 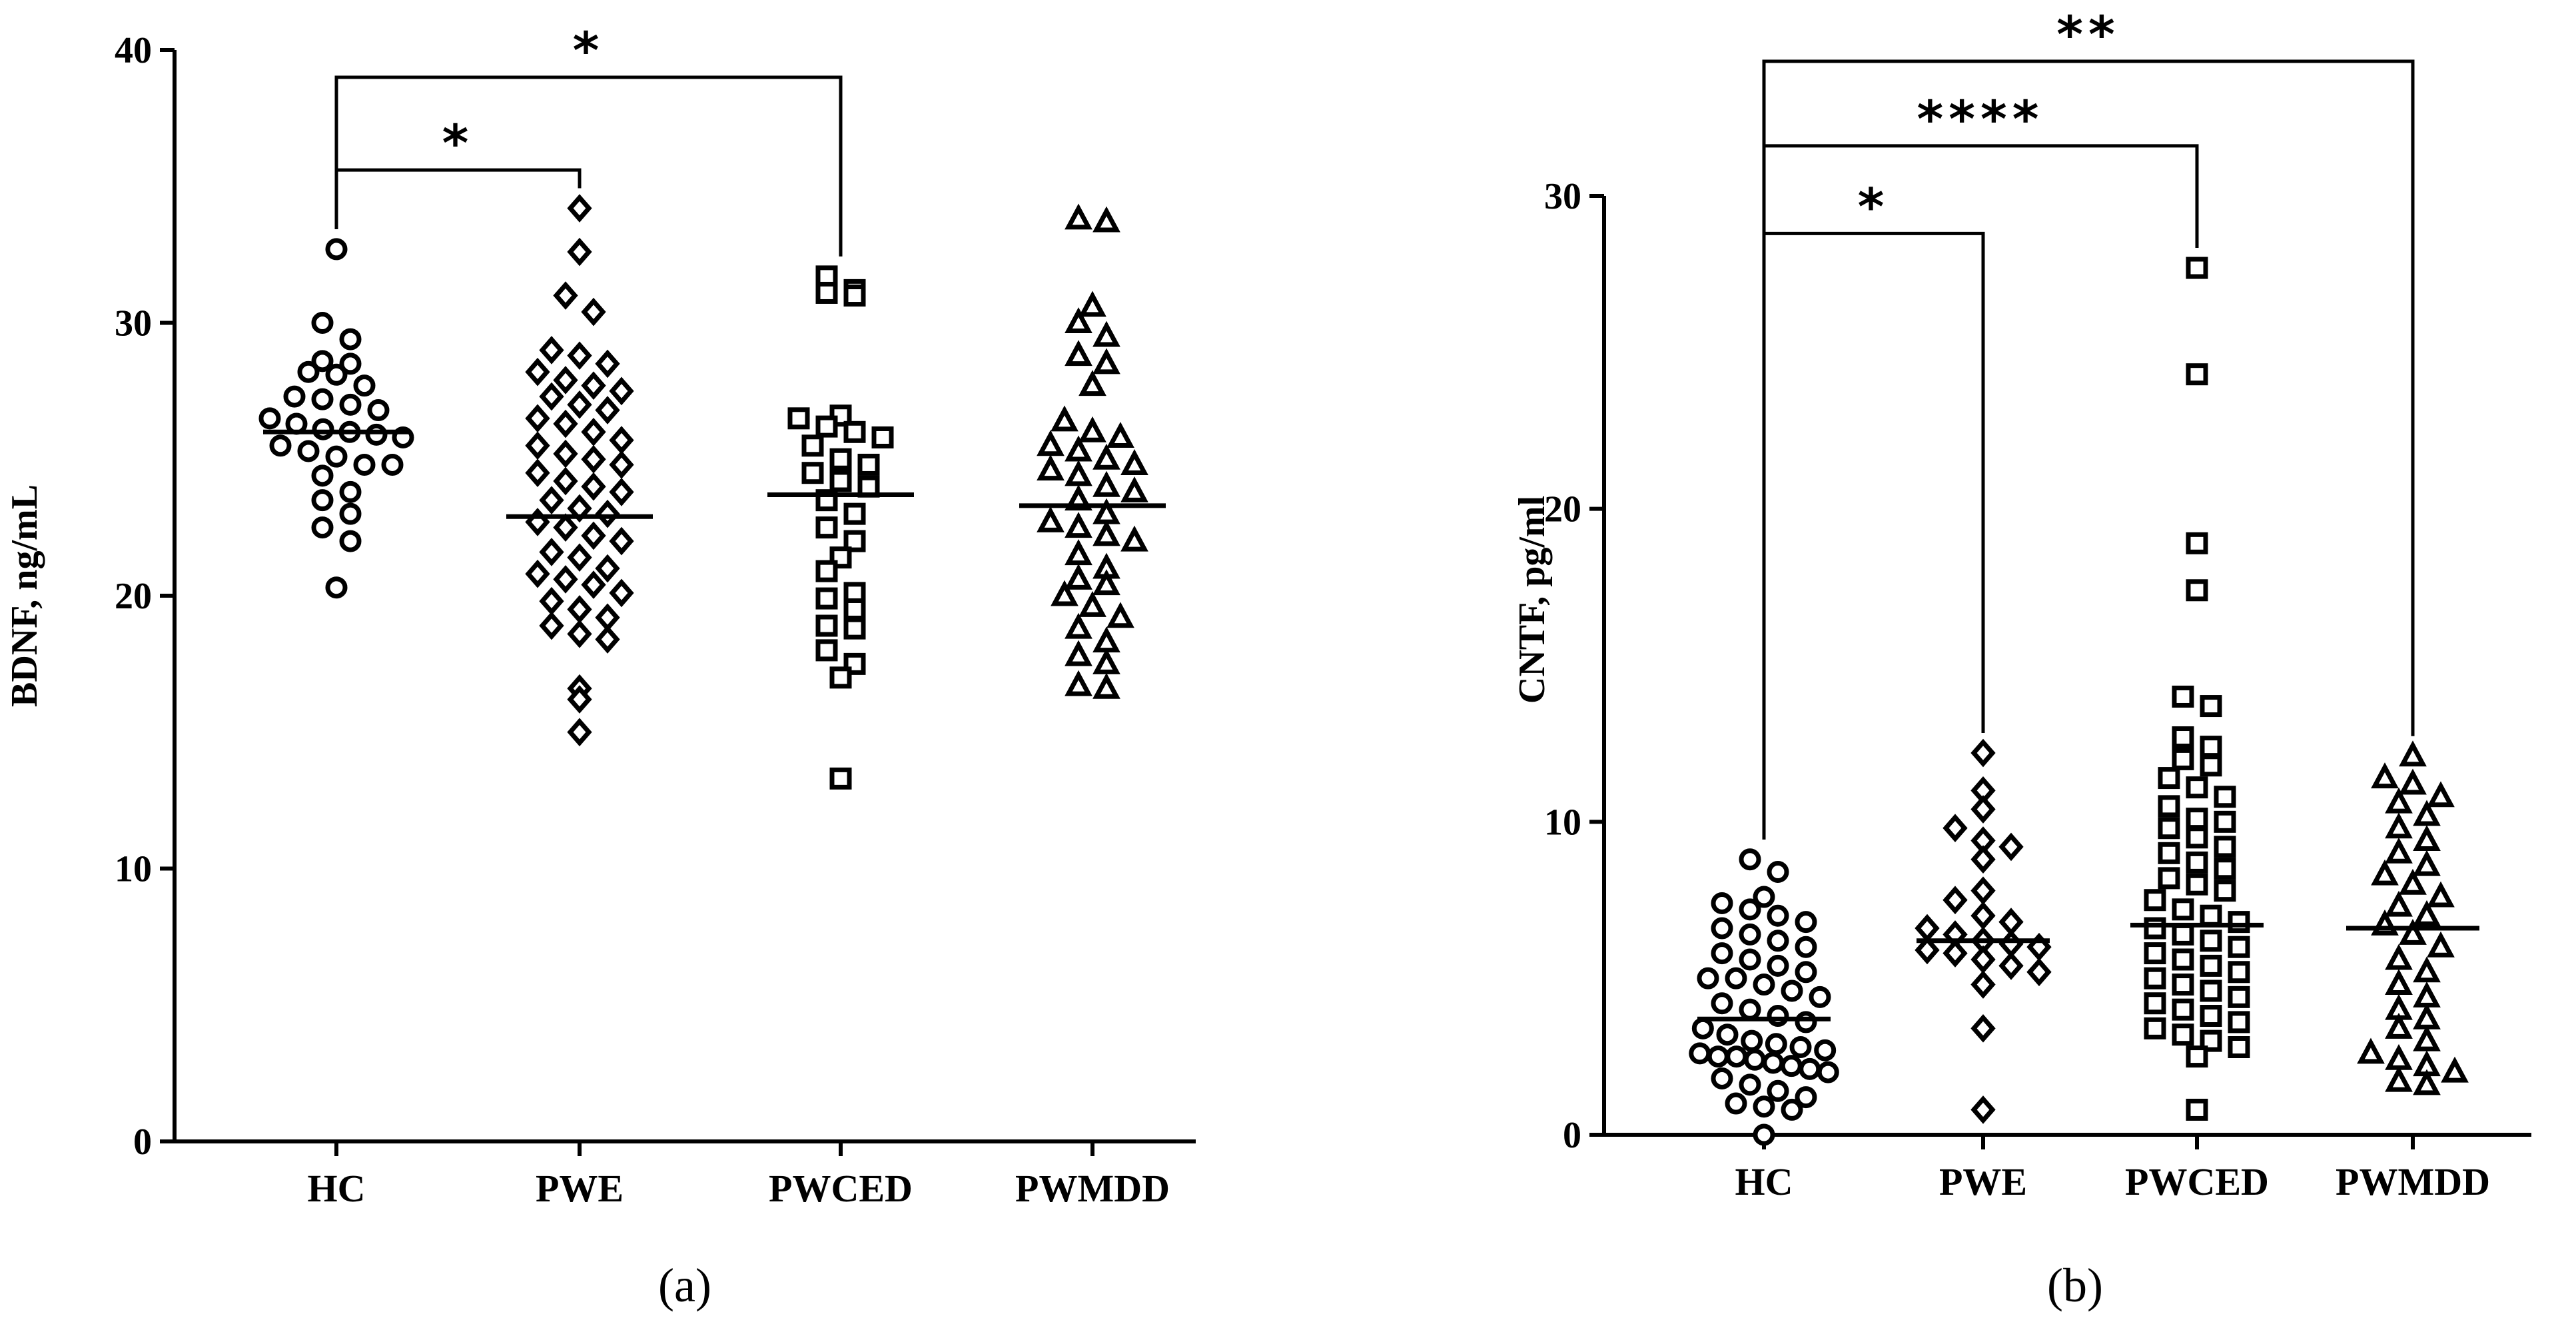 What do you see at coordinates (1532, 600) in the screenshot?
I see `y-axis-title: CNTF, pg/ml` at bounding box center [1532, 600].